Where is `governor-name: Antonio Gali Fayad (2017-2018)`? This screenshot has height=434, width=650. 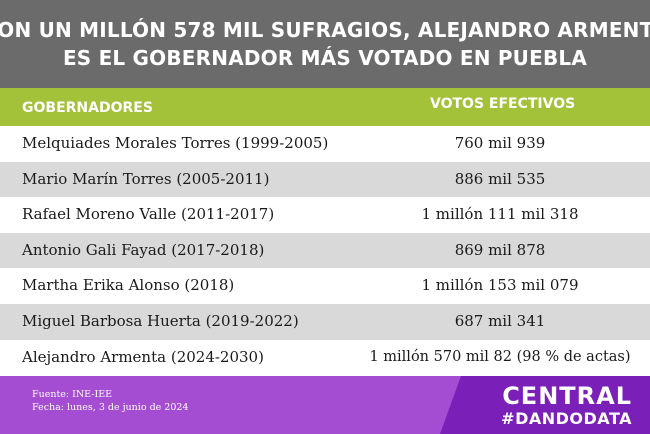
governor-name: Antonio Gali Fayad (2017-2018) is located at coordinates (143, 249).